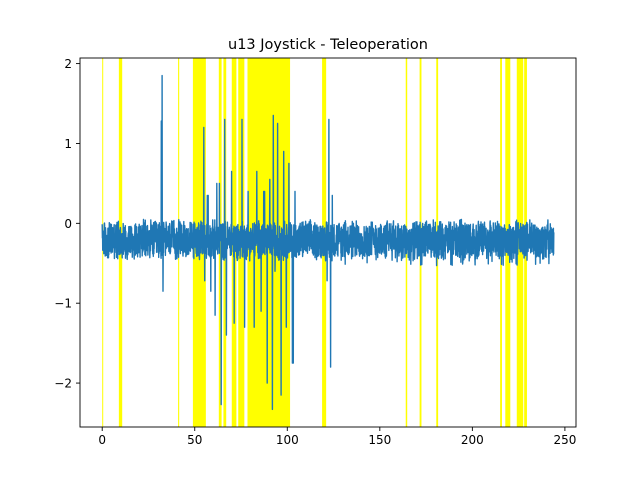 The image size is (640, 484). Describe the element at coordinates (68, 64) in the screenshot. I see `y-tick-label-4: 2` at that location.